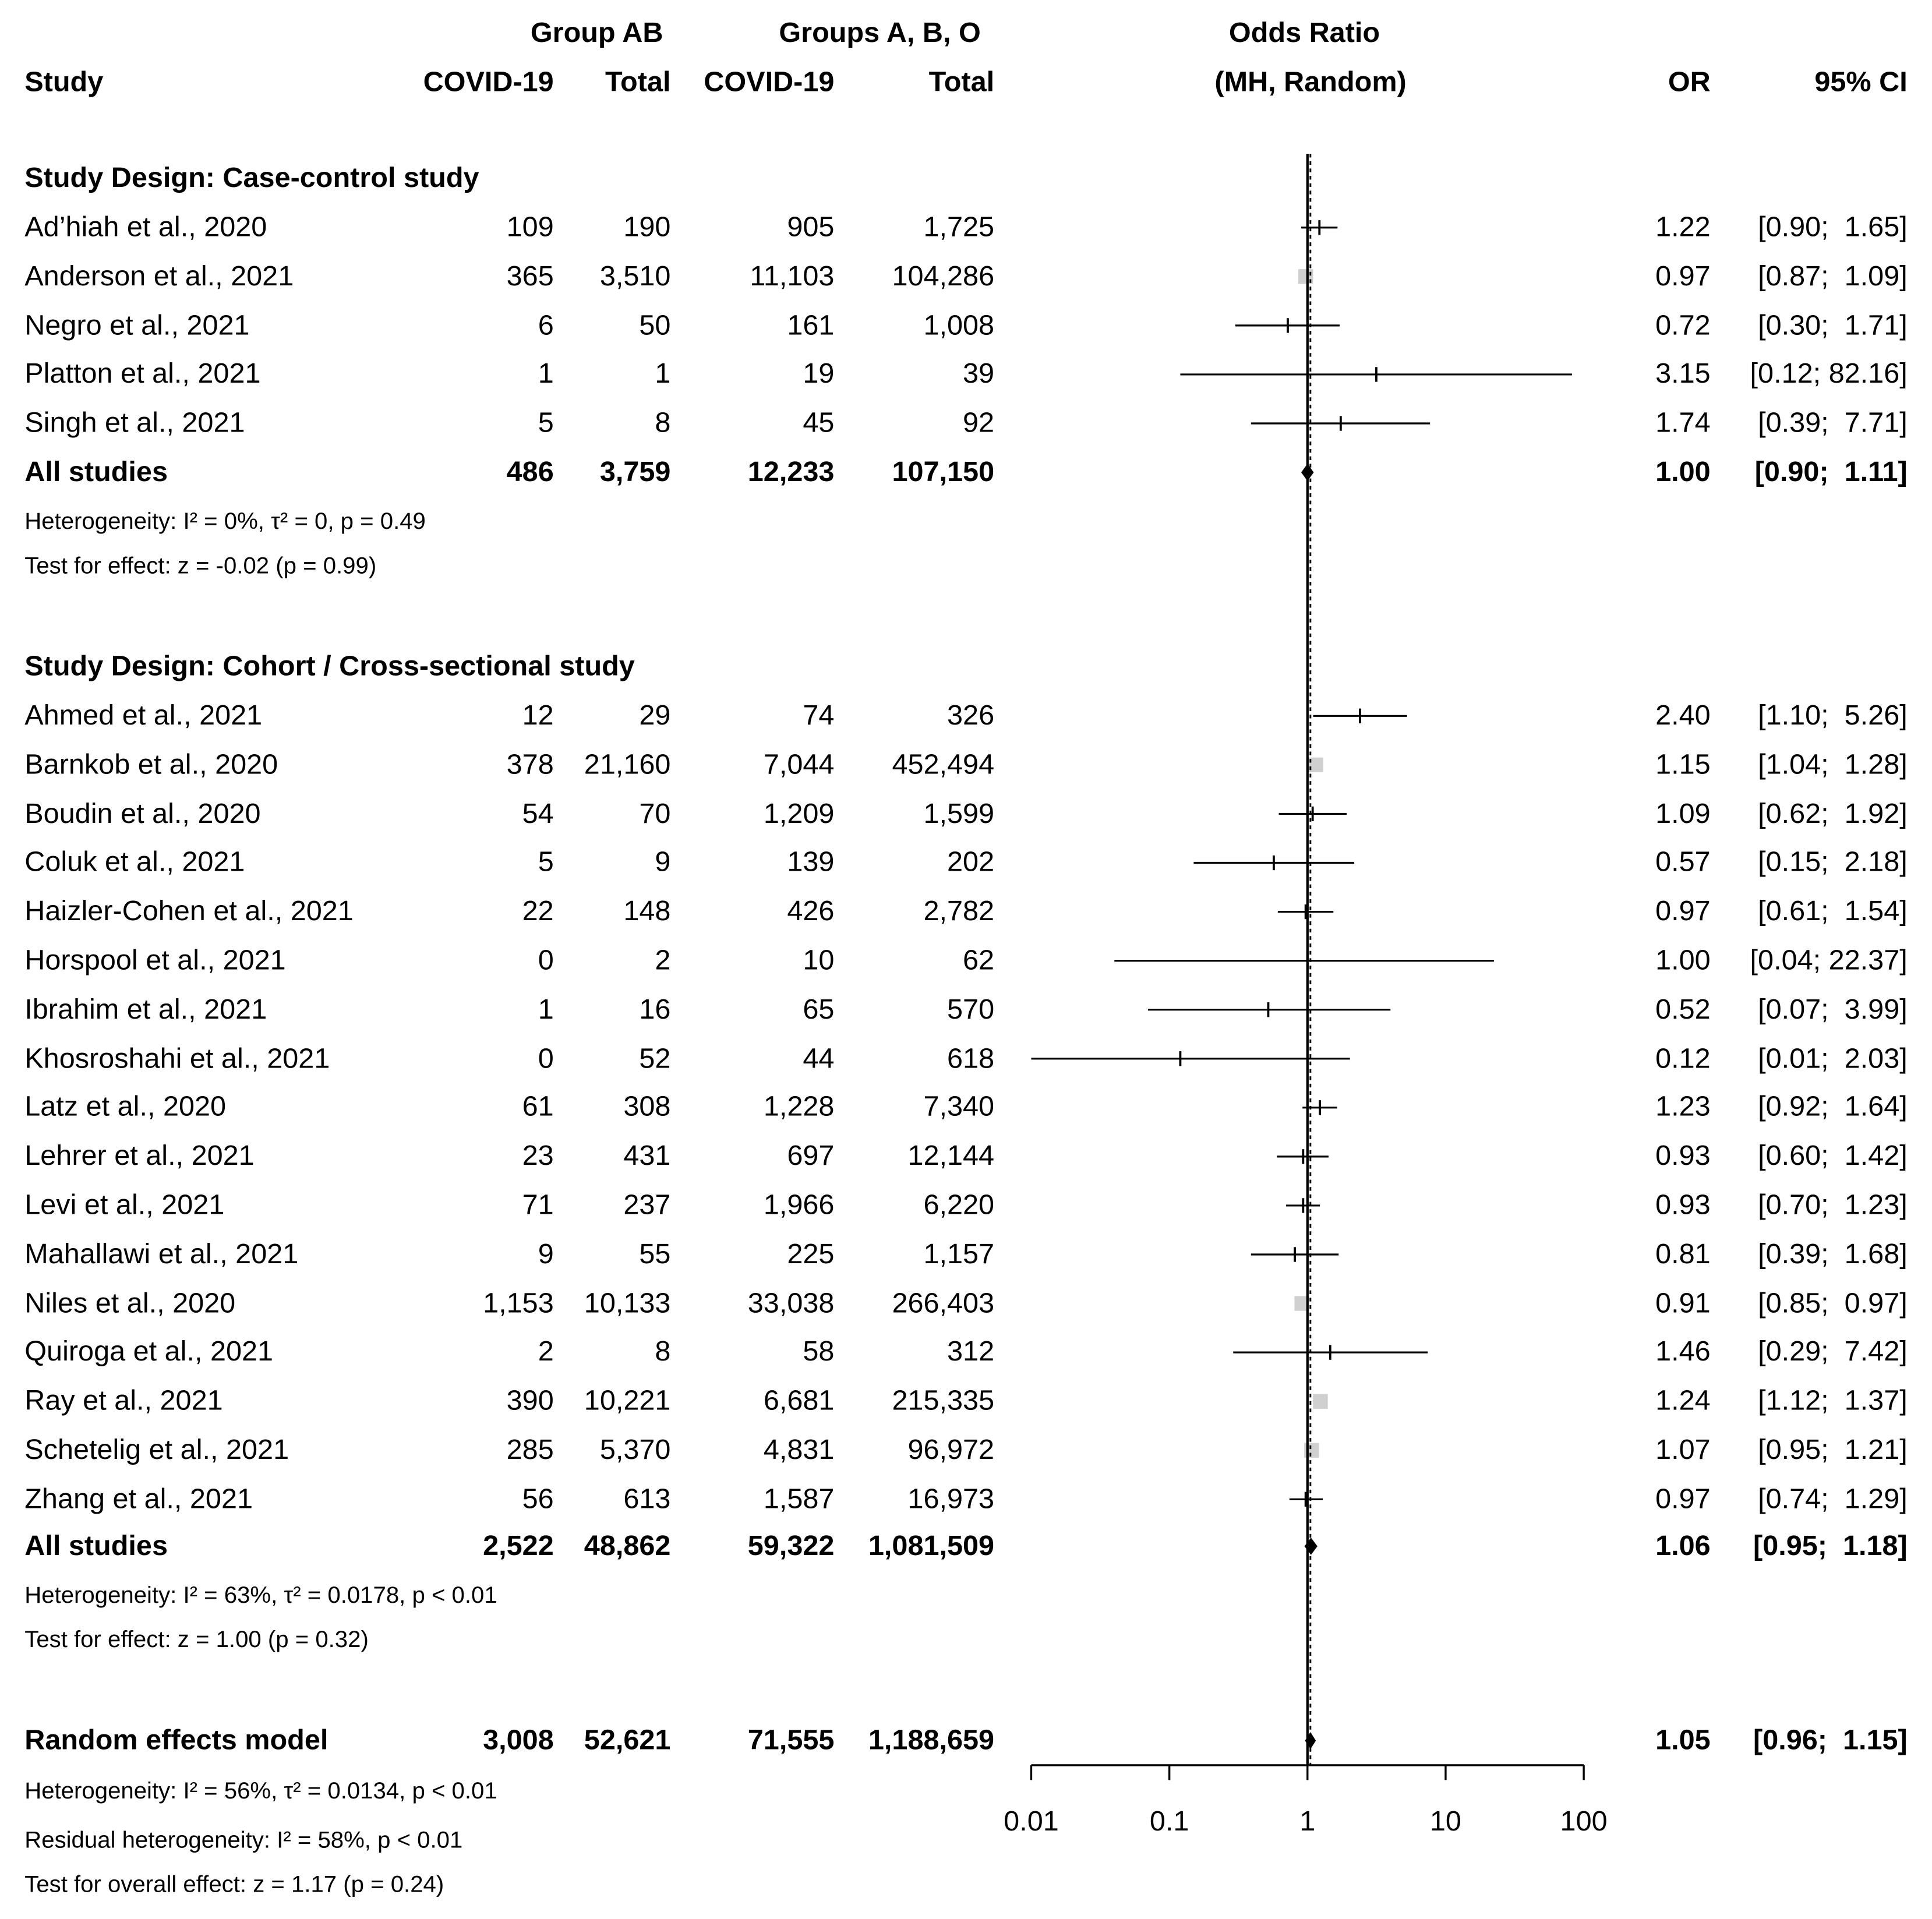 This screenshot has width=1932, height=1919. Describe the element at coordinates (1310, 81) in the screenshot. I see `header-method: (MH, Random)` at that location.